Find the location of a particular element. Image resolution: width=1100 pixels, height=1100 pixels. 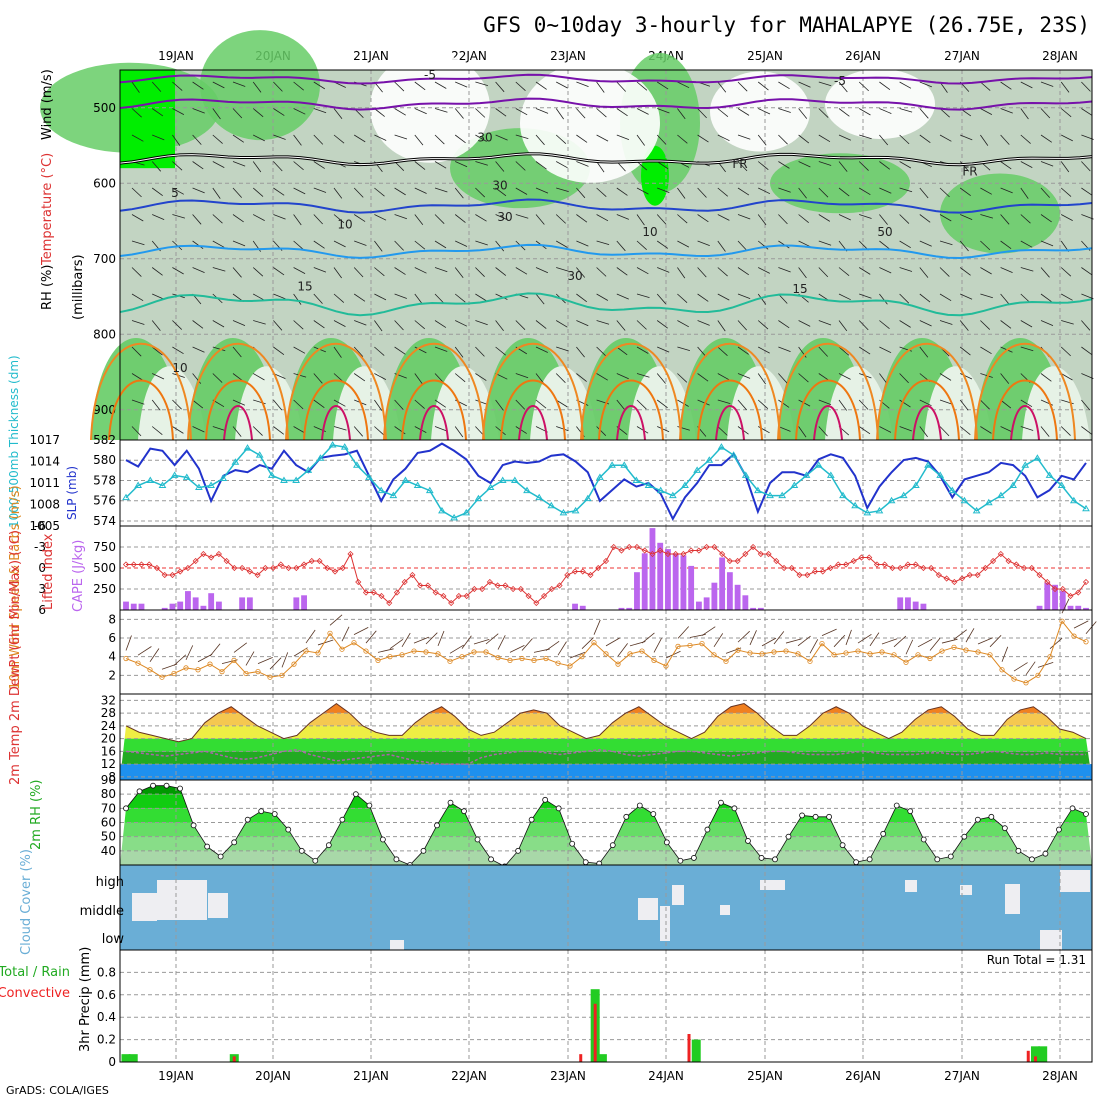

cloud-middle-label: middle is located at coordinates (102, 911).